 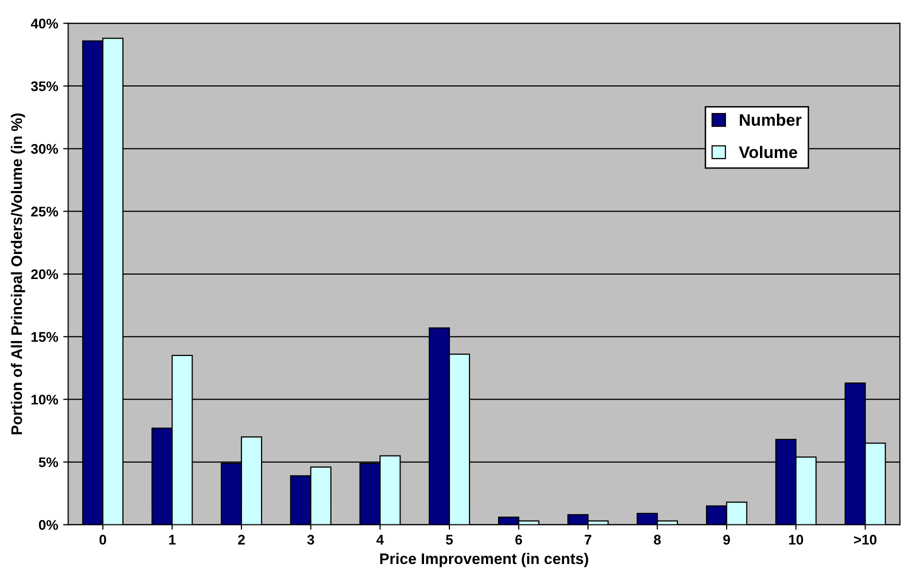 I want to click on y-tick-label: 25%, so click(x=44, y=211).